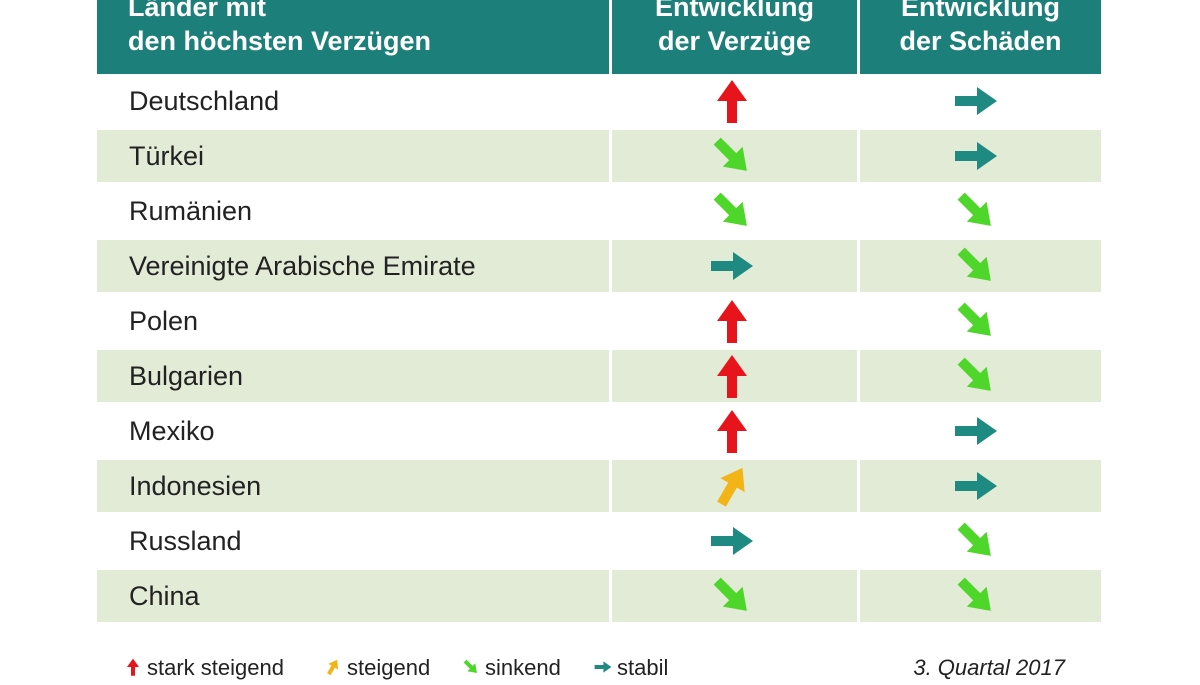 Image resolution: width=1200 pixels, height=685 pixels. I want to click on table-row: Russland, so click(599, 541).